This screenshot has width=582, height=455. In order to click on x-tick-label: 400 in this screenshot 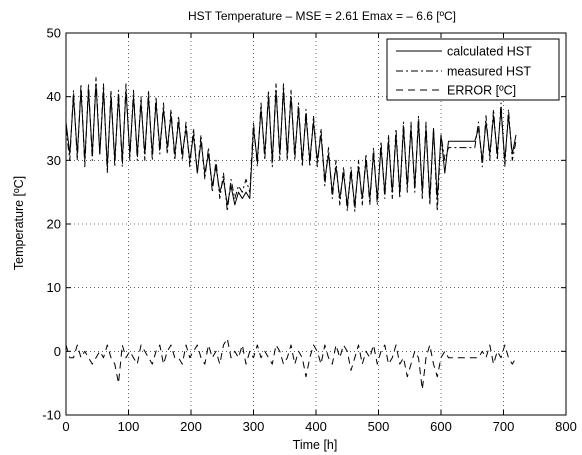, I will do `click(316, 426)`.